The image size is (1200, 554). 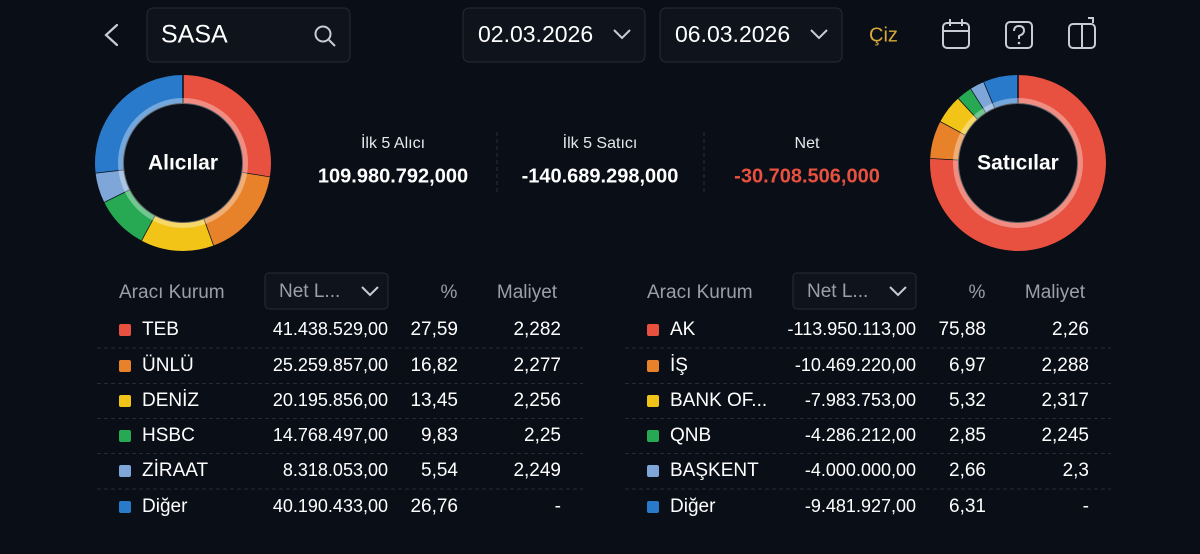 What do you see at coordinates (434, 365) in the screenshot?
I see `percent: 16,82` at bounding box center [434, 365].